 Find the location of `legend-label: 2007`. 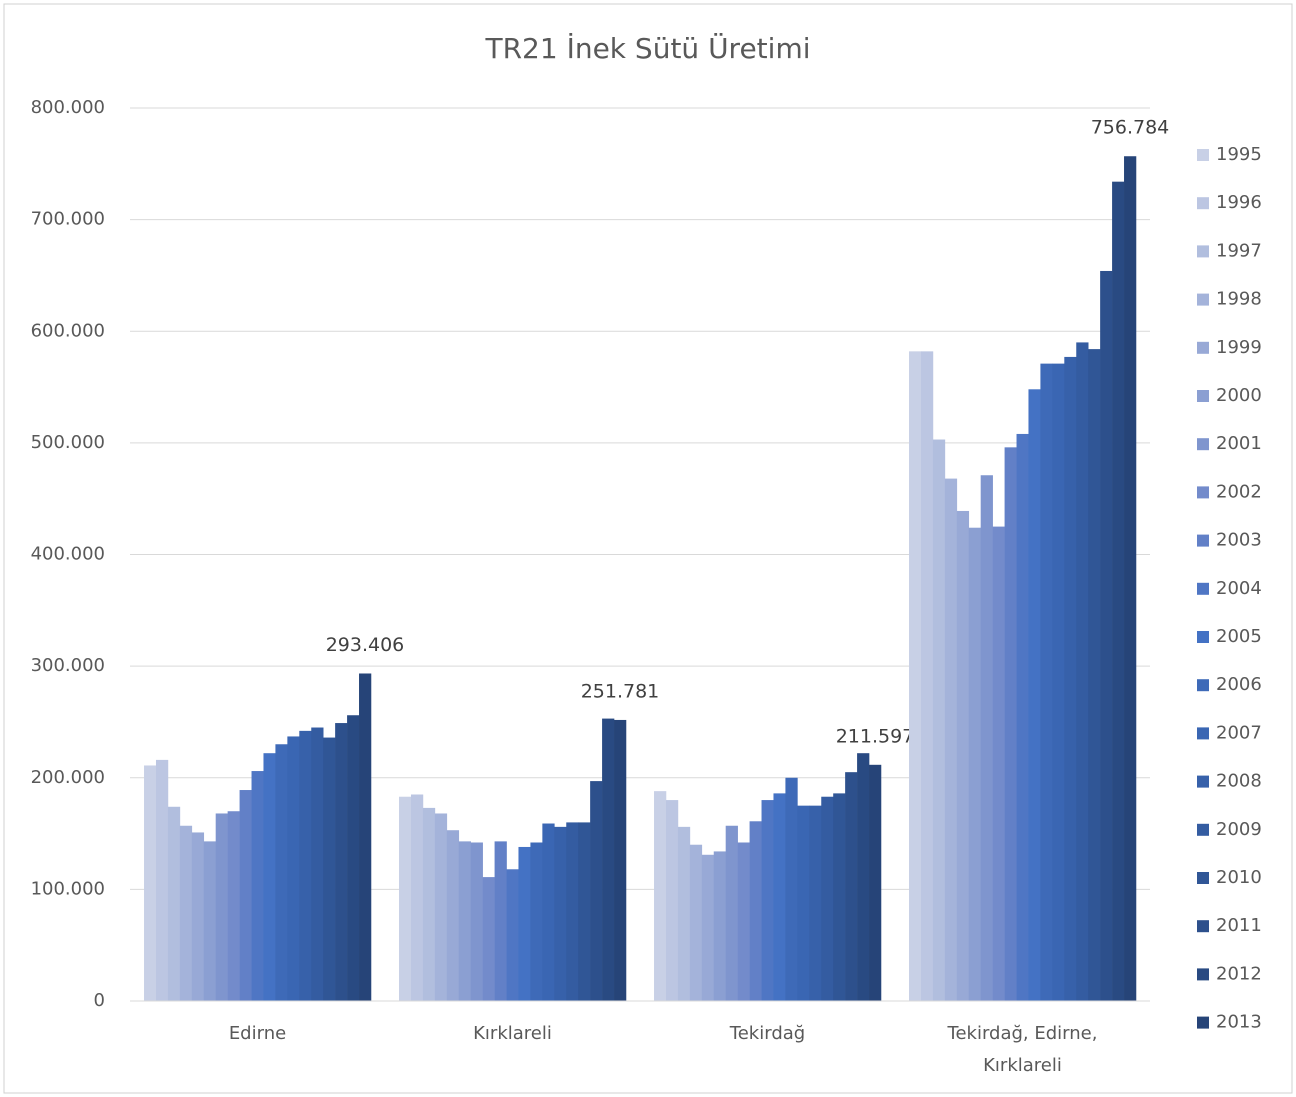

legend-label: 2007 is located at coordinates (1239, 732).